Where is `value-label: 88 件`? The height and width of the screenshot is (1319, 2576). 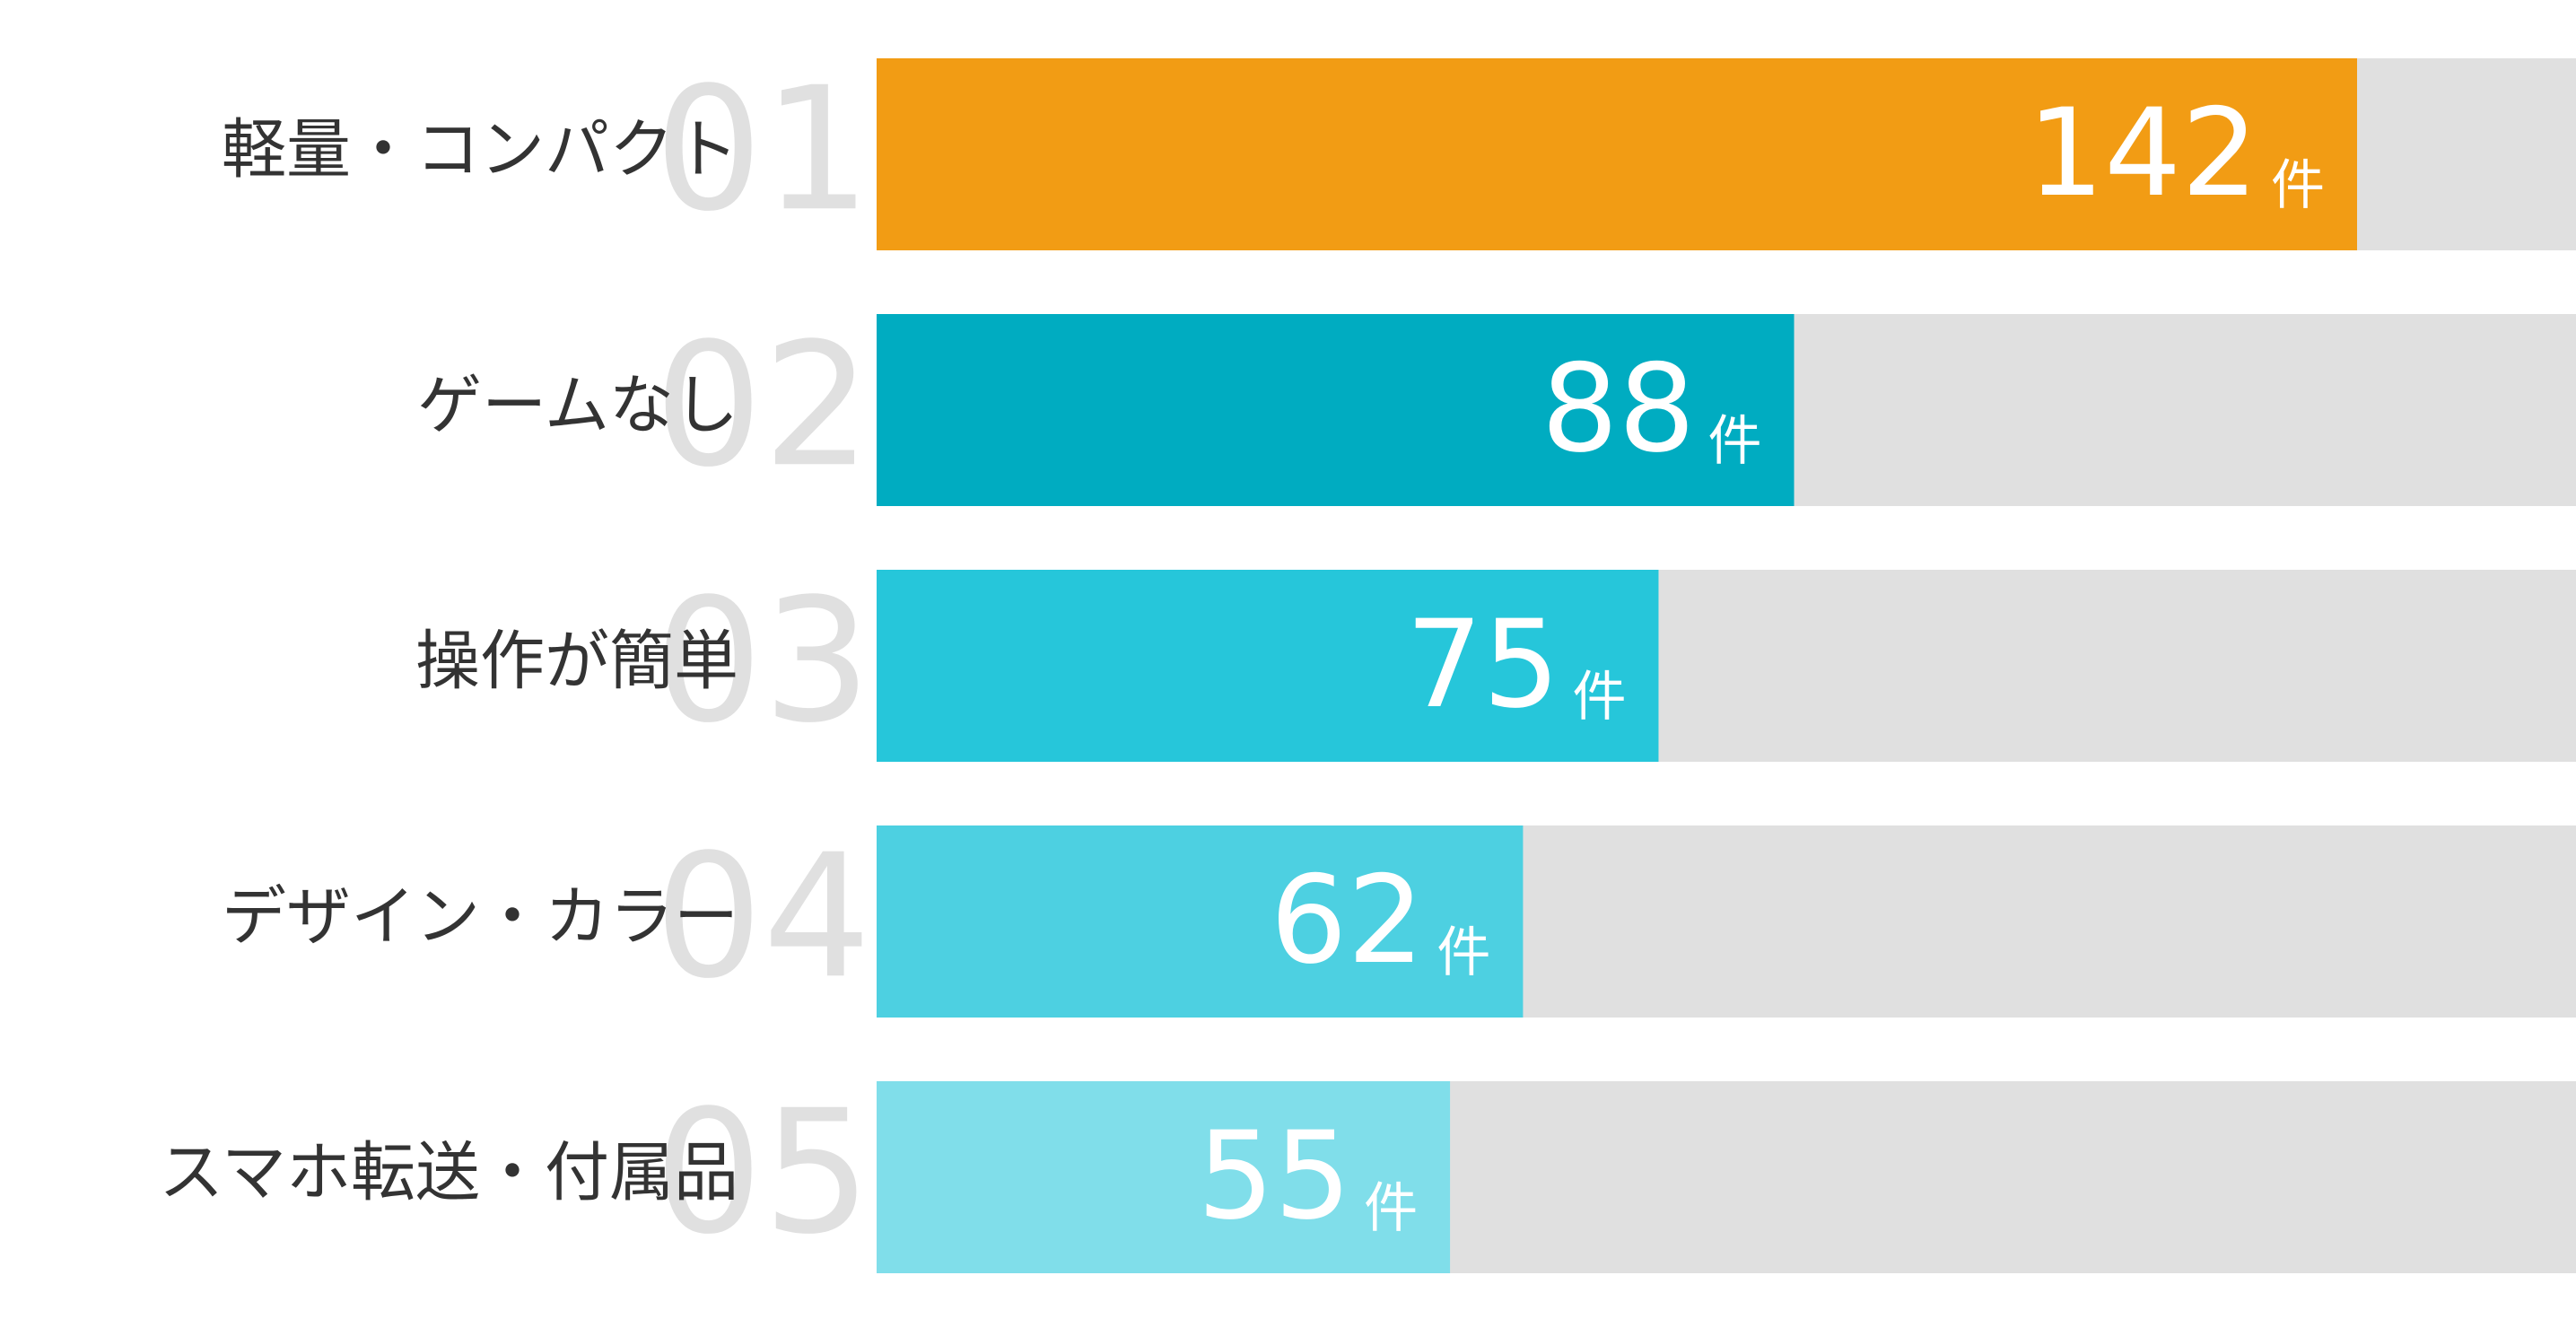
value-label: 88 件 is located at coordinates (1652, 408).